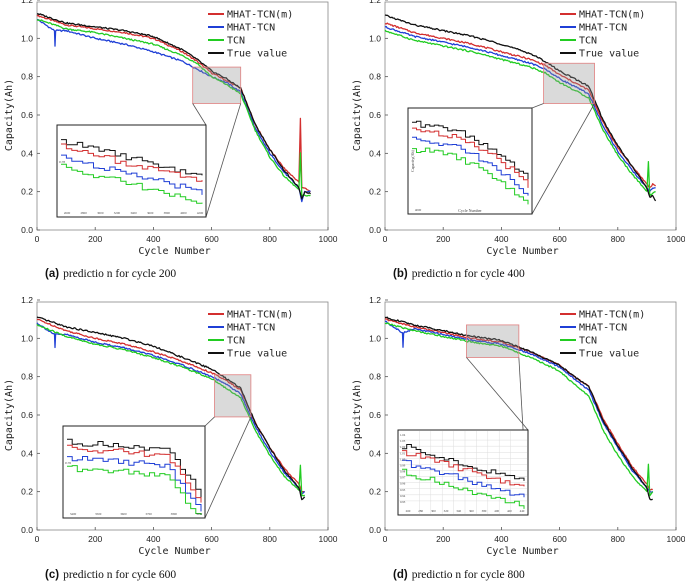  What do you see at coordinates (119, 274) in the screenshot?
I see `caption-text: predictio n for cycle 200` at bounding box center [119, 274].